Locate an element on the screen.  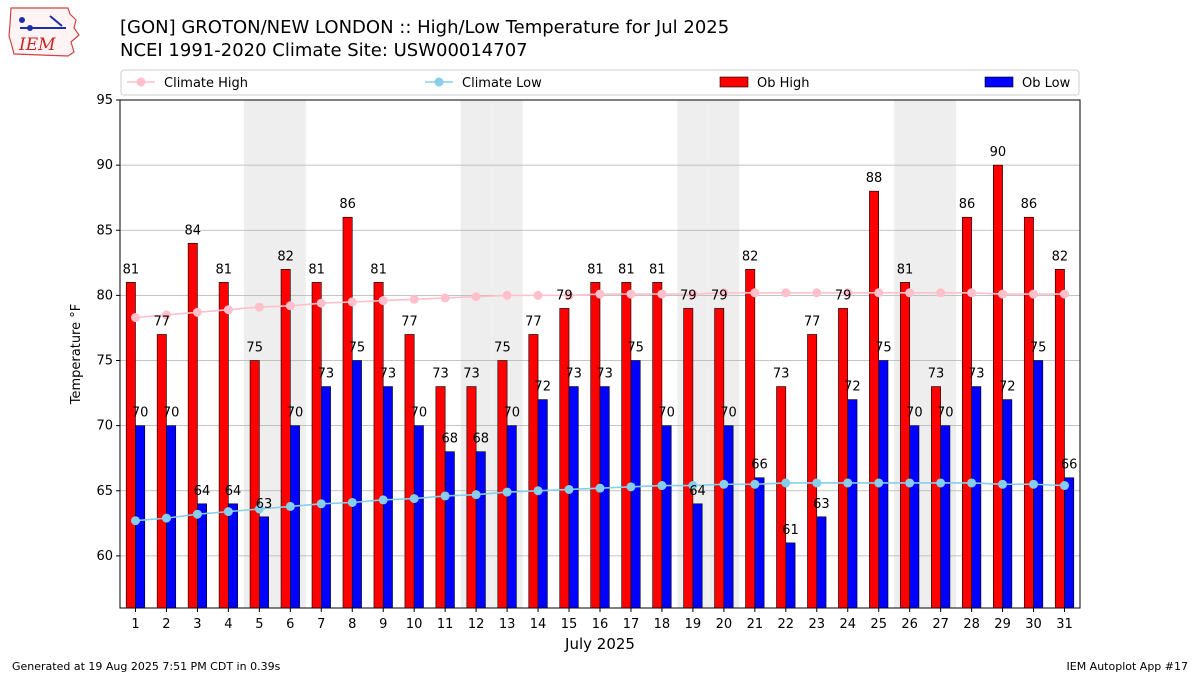
iem-logo: IEM is located at coordinates (44, 32).